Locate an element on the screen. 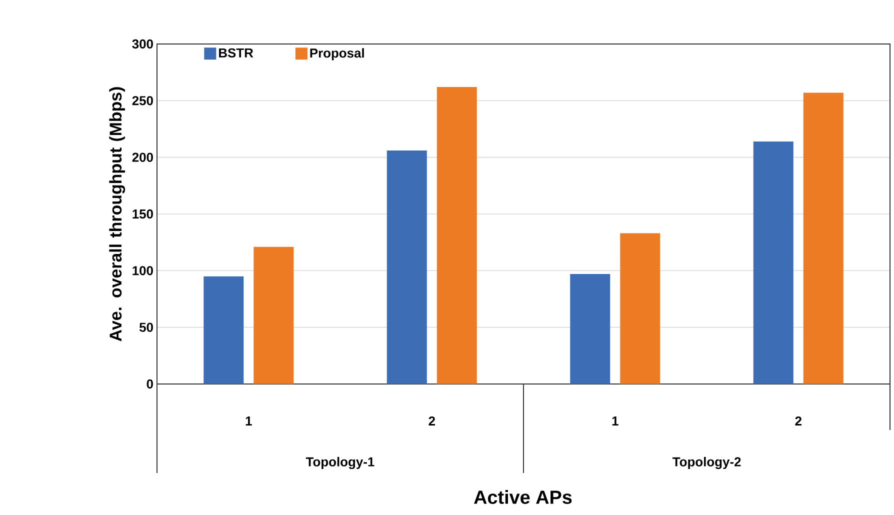  y-axis-title: Ave. overall throughput (Mbps) is located at coordinates (117, 214).